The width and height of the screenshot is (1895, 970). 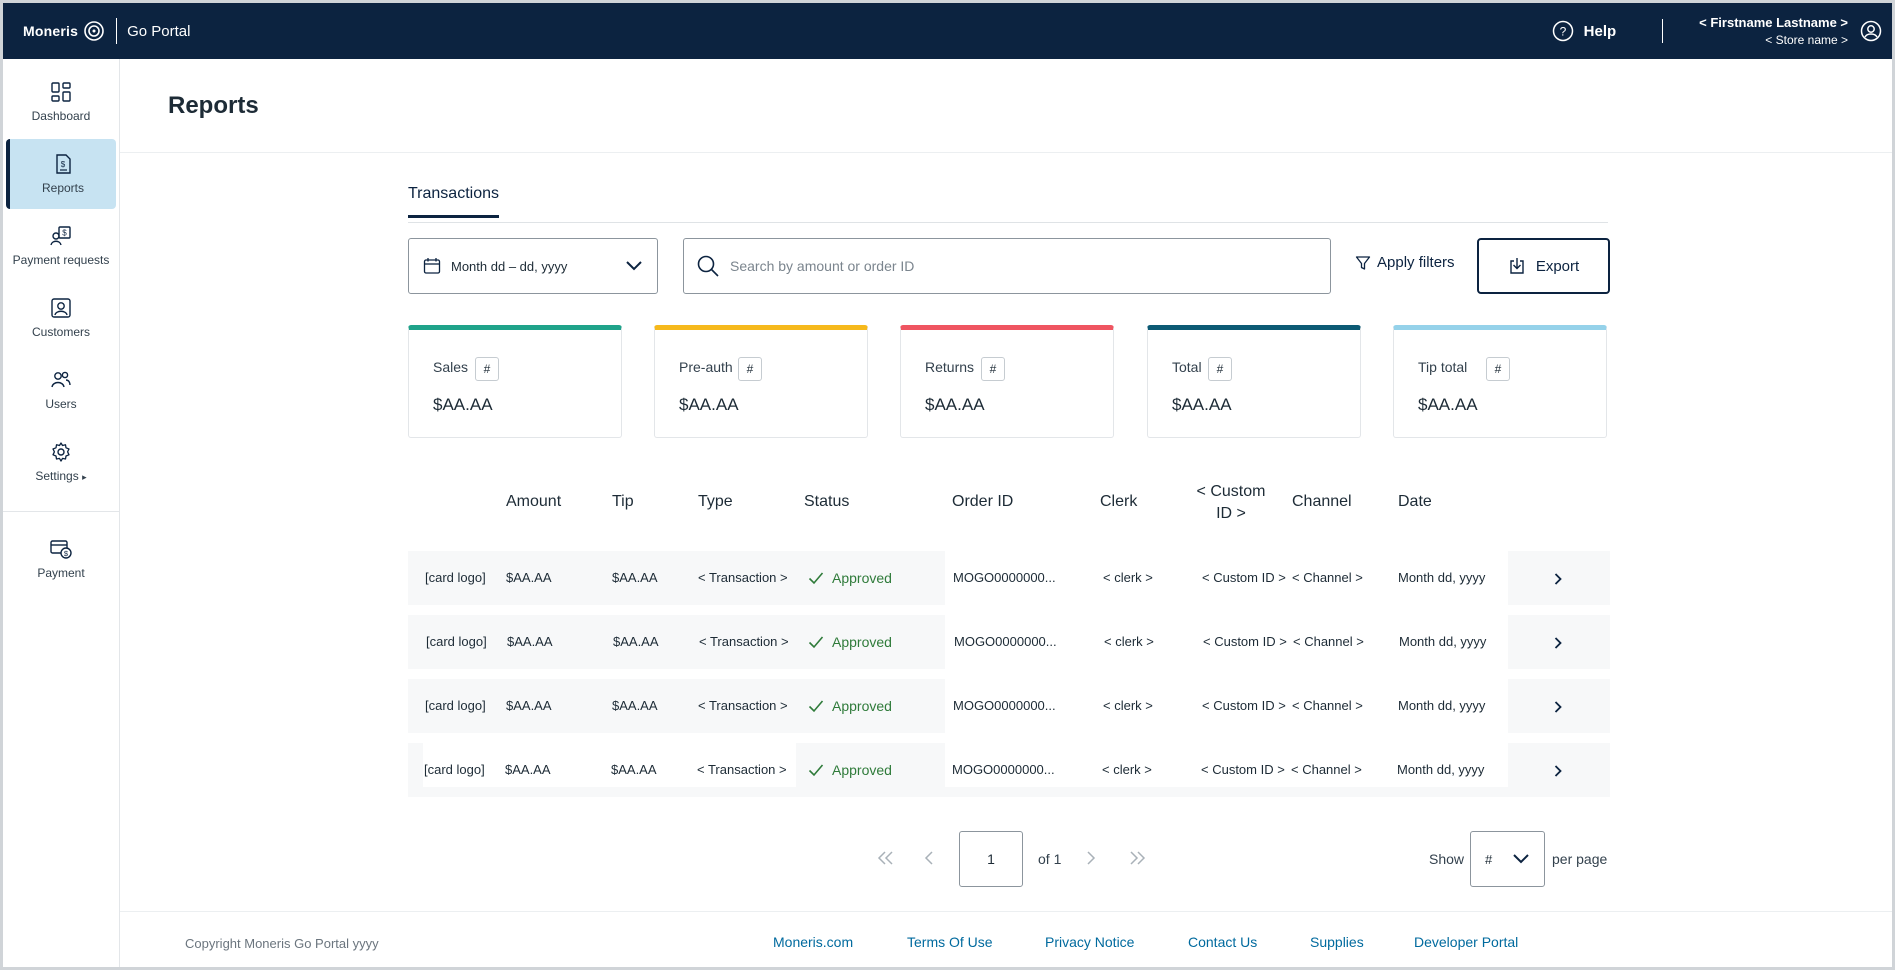 I want to click on user-info: < Firstname Lastname > < Store name >, so click(x=1773, y=31).